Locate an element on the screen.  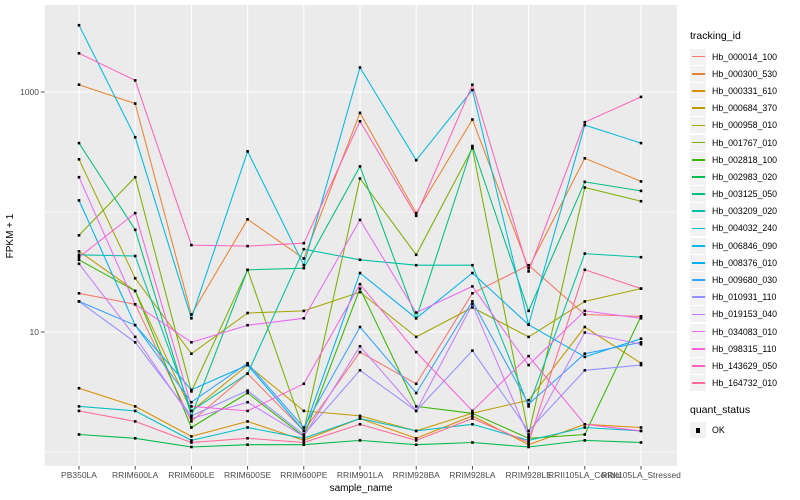
legend-item-Hb_002818_100: Hb_002818_100 is located at coordinates (742, 159).